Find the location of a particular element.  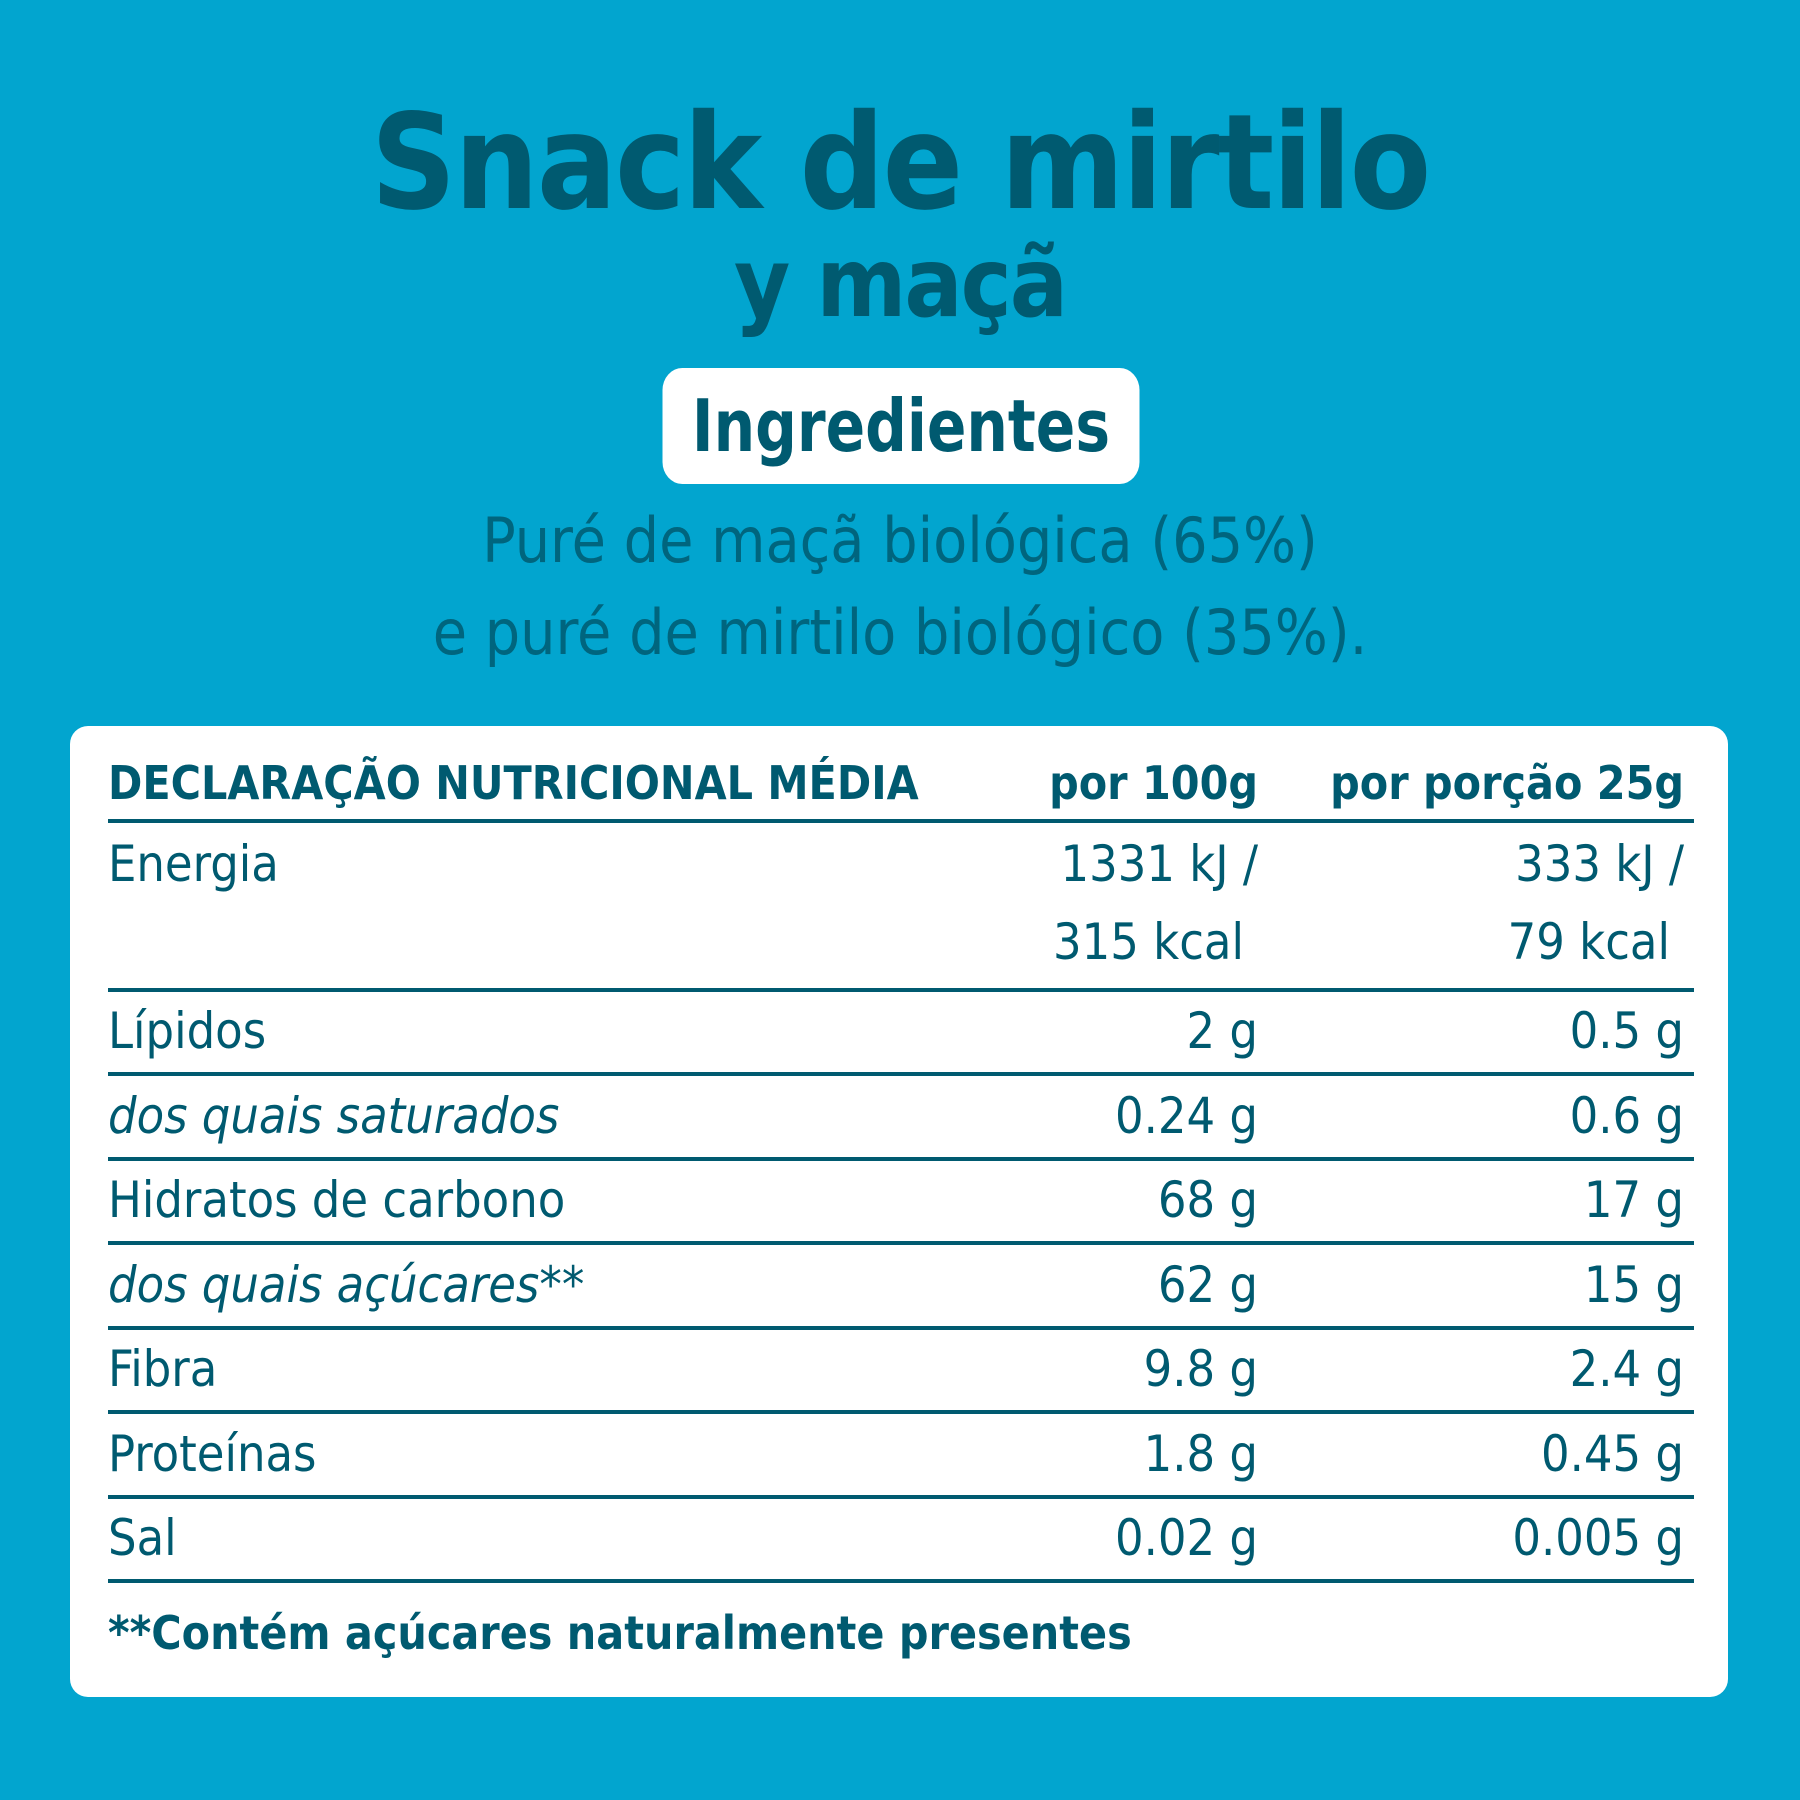

row-label: dos quais açúcares** is located at coordinates (346, 1284).